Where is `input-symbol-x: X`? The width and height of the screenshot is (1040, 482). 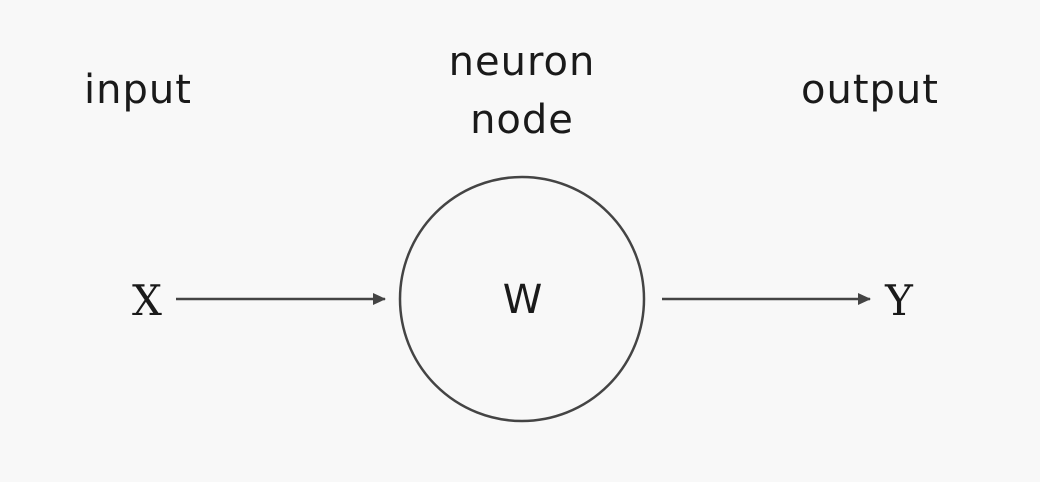 input-symbol-x: X is located at coordinates (147, 300).